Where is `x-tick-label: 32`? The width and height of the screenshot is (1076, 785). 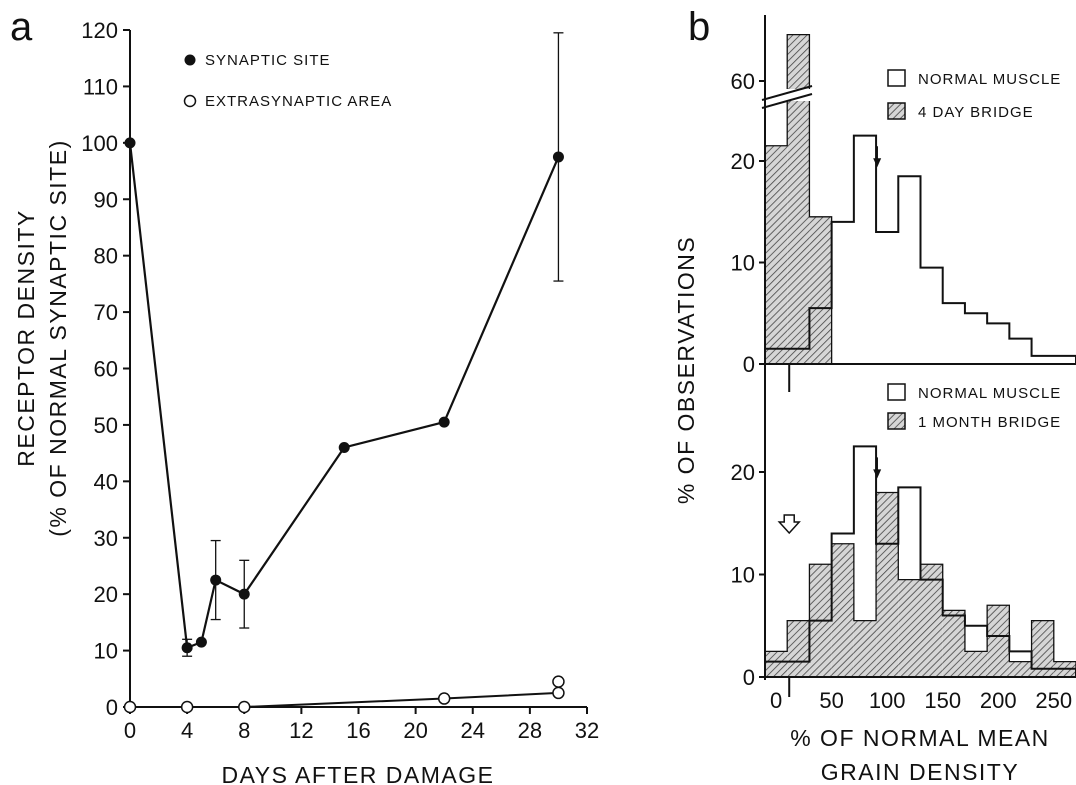 x-tick-label: 32 is located at coordinates (587, 730).